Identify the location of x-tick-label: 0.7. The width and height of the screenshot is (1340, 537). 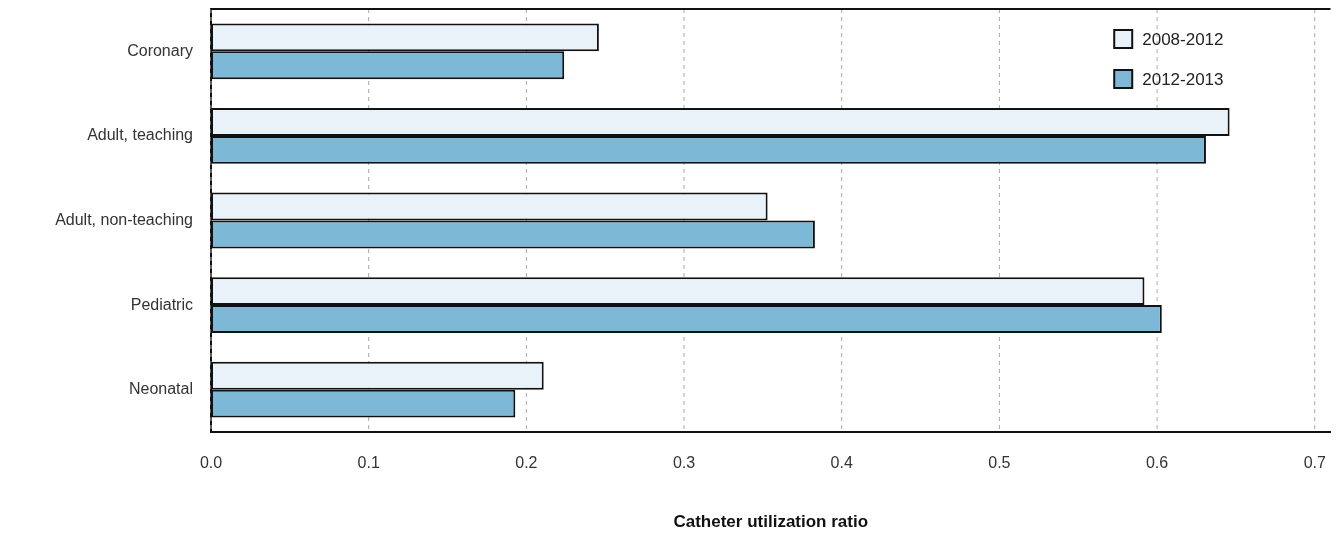
(1314, 463).